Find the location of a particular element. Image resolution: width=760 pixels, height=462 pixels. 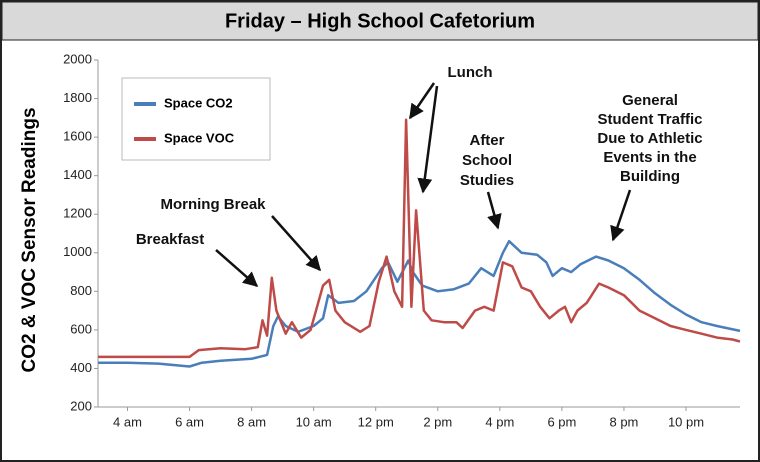

y-tick-label: 400 is located at coordinates (81, 367).